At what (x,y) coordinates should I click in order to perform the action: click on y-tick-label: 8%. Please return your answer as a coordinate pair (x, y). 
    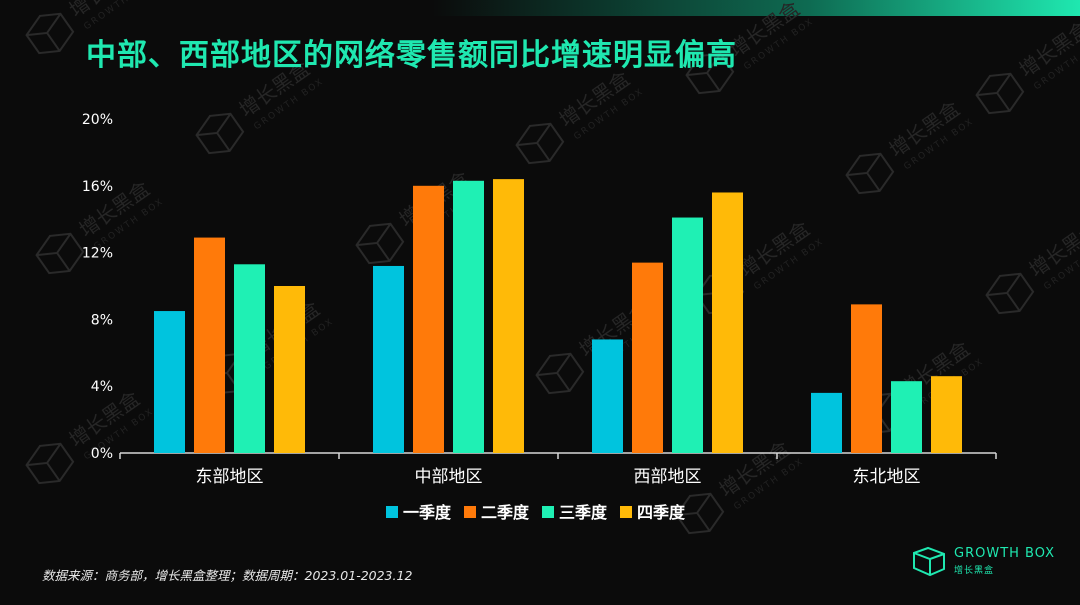
    Looking at the image, I should click on (102, 320).